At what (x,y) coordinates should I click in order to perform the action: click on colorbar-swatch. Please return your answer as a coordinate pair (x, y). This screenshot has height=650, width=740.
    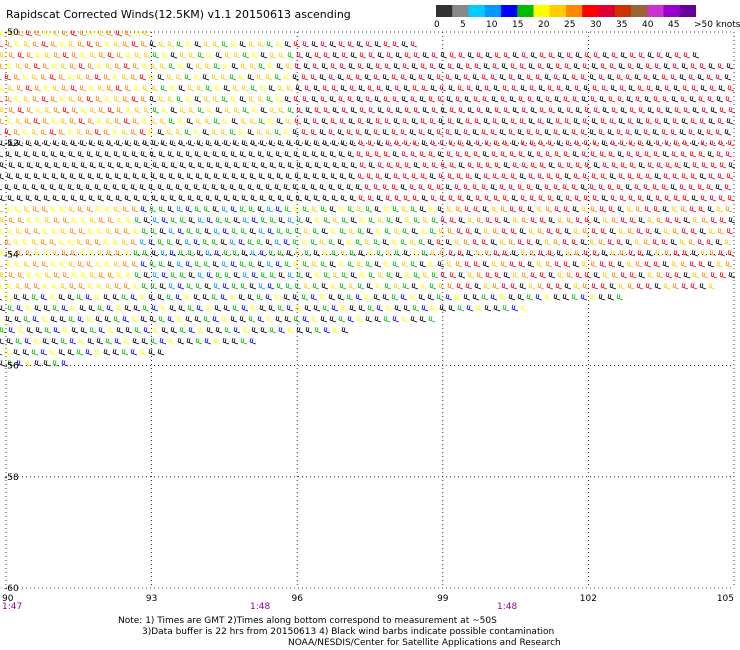
    Looking at the image, I should click on (509, 11).